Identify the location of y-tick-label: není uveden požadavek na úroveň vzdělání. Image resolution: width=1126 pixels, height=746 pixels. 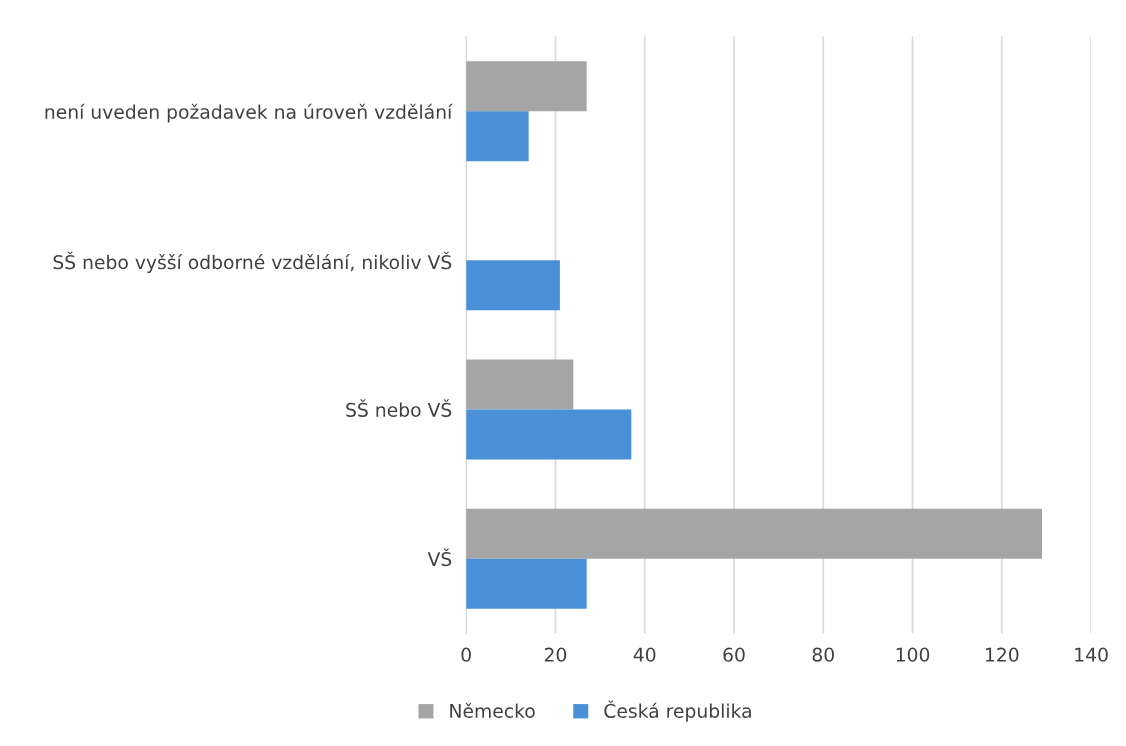
(249, 113).